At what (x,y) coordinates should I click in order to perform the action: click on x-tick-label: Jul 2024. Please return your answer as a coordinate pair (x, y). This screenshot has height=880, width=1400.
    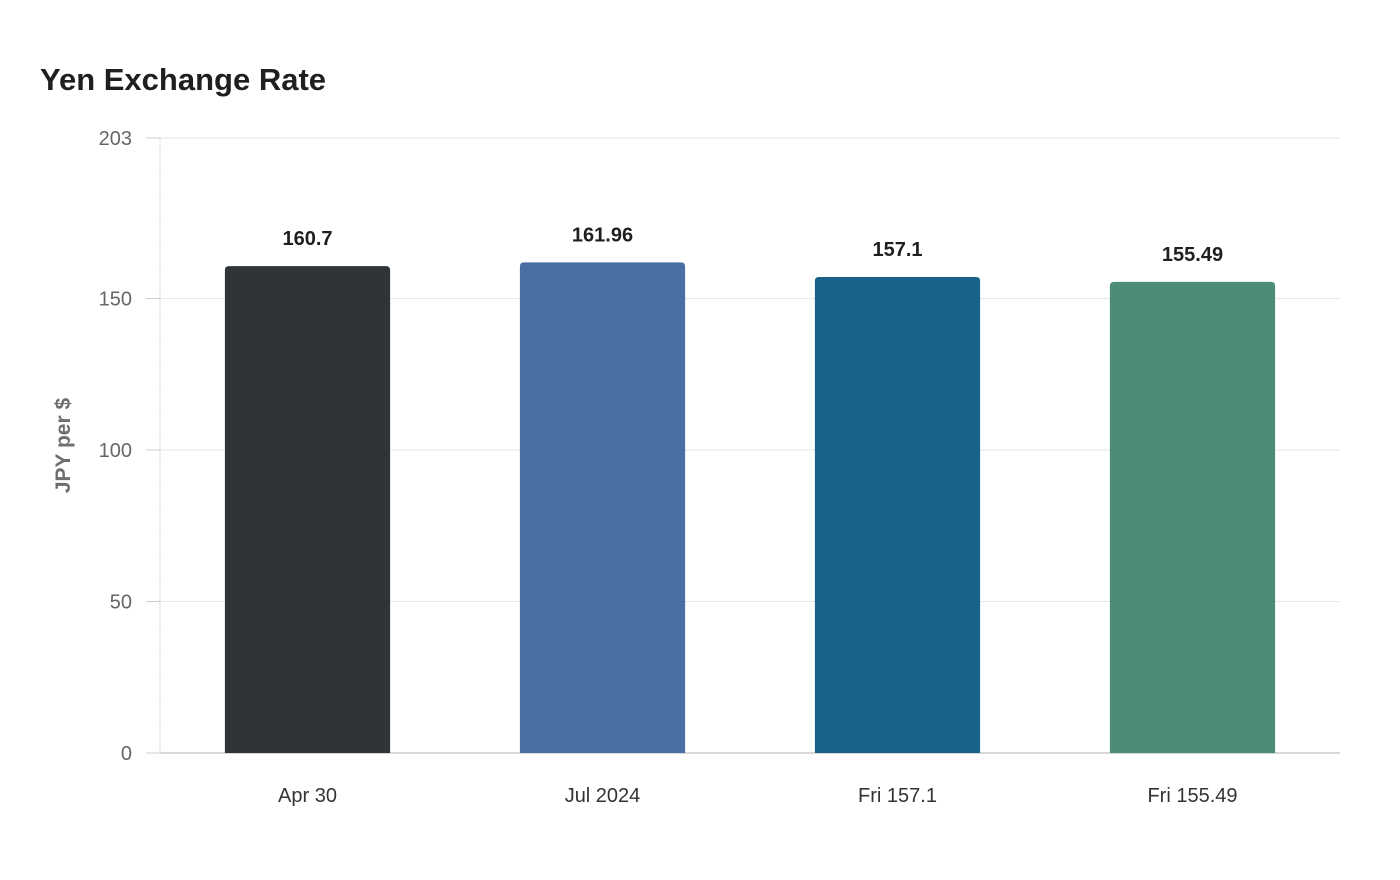
    Looking at the image, I should click on (603, 796).